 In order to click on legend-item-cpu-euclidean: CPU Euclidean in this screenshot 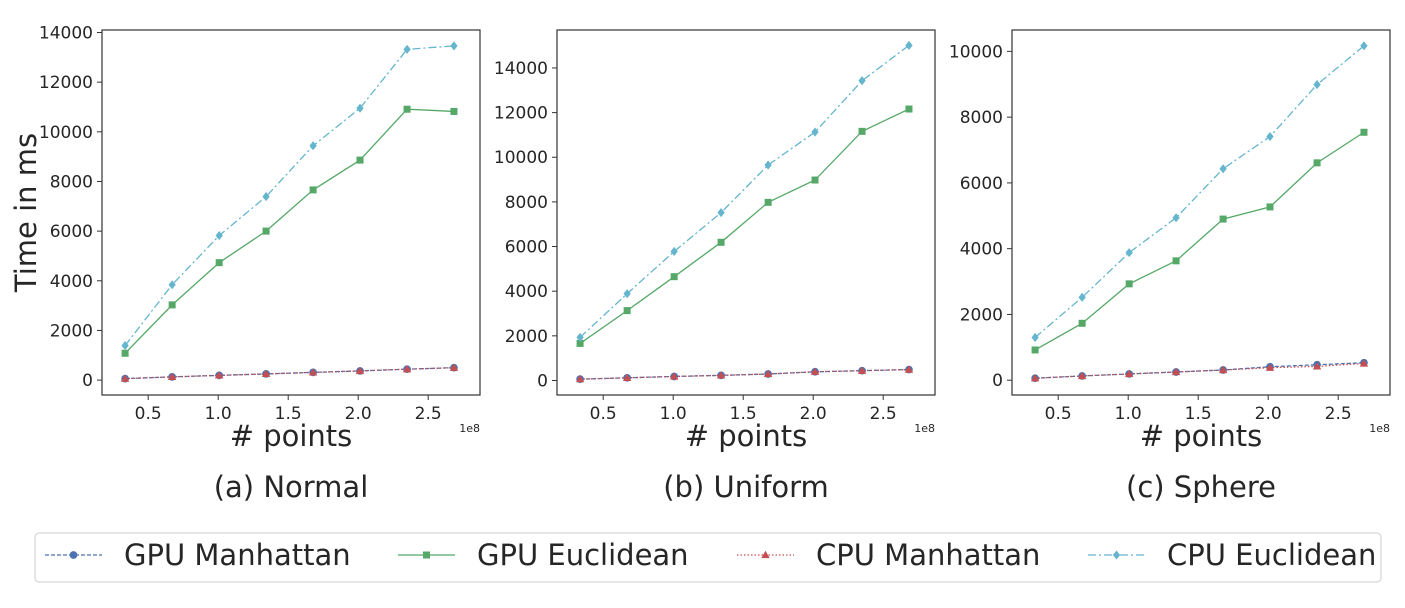, I will do `click(1232, 555)`.